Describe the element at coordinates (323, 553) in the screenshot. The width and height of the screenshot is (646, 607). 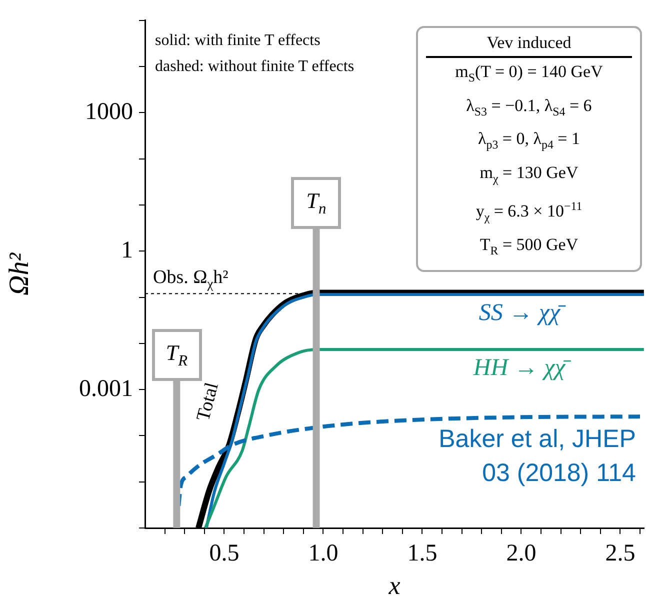
I see `x-tick-label: 1.0` at that location.